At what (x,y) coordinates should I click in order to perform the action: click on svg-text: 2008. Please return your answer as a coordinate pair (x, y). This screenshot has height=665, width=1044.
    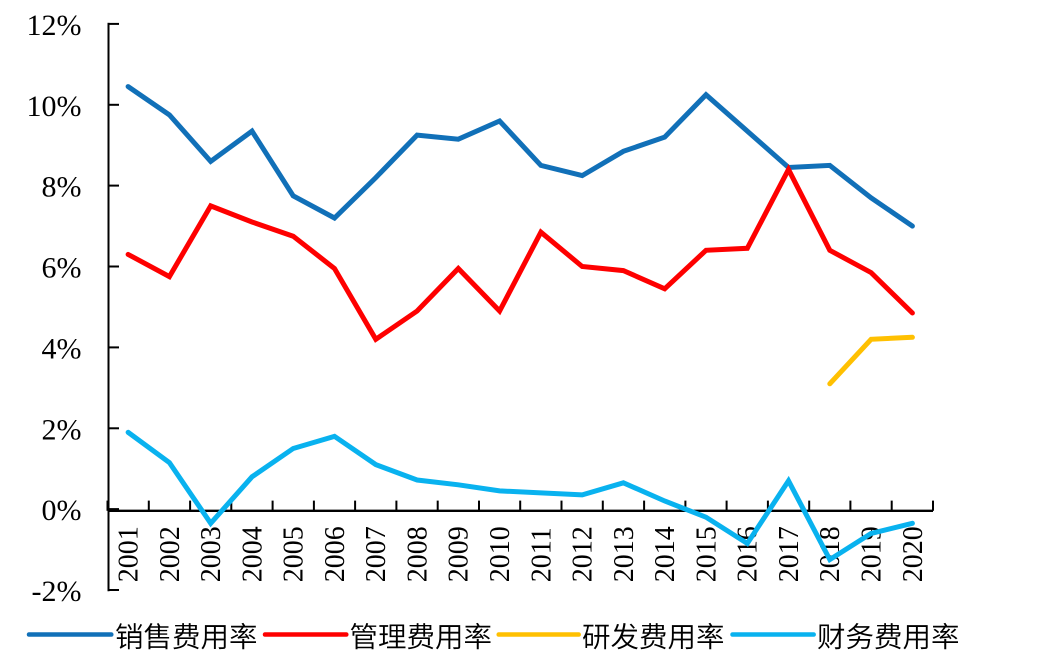
    Looking at the image, I should click on (418, 554).